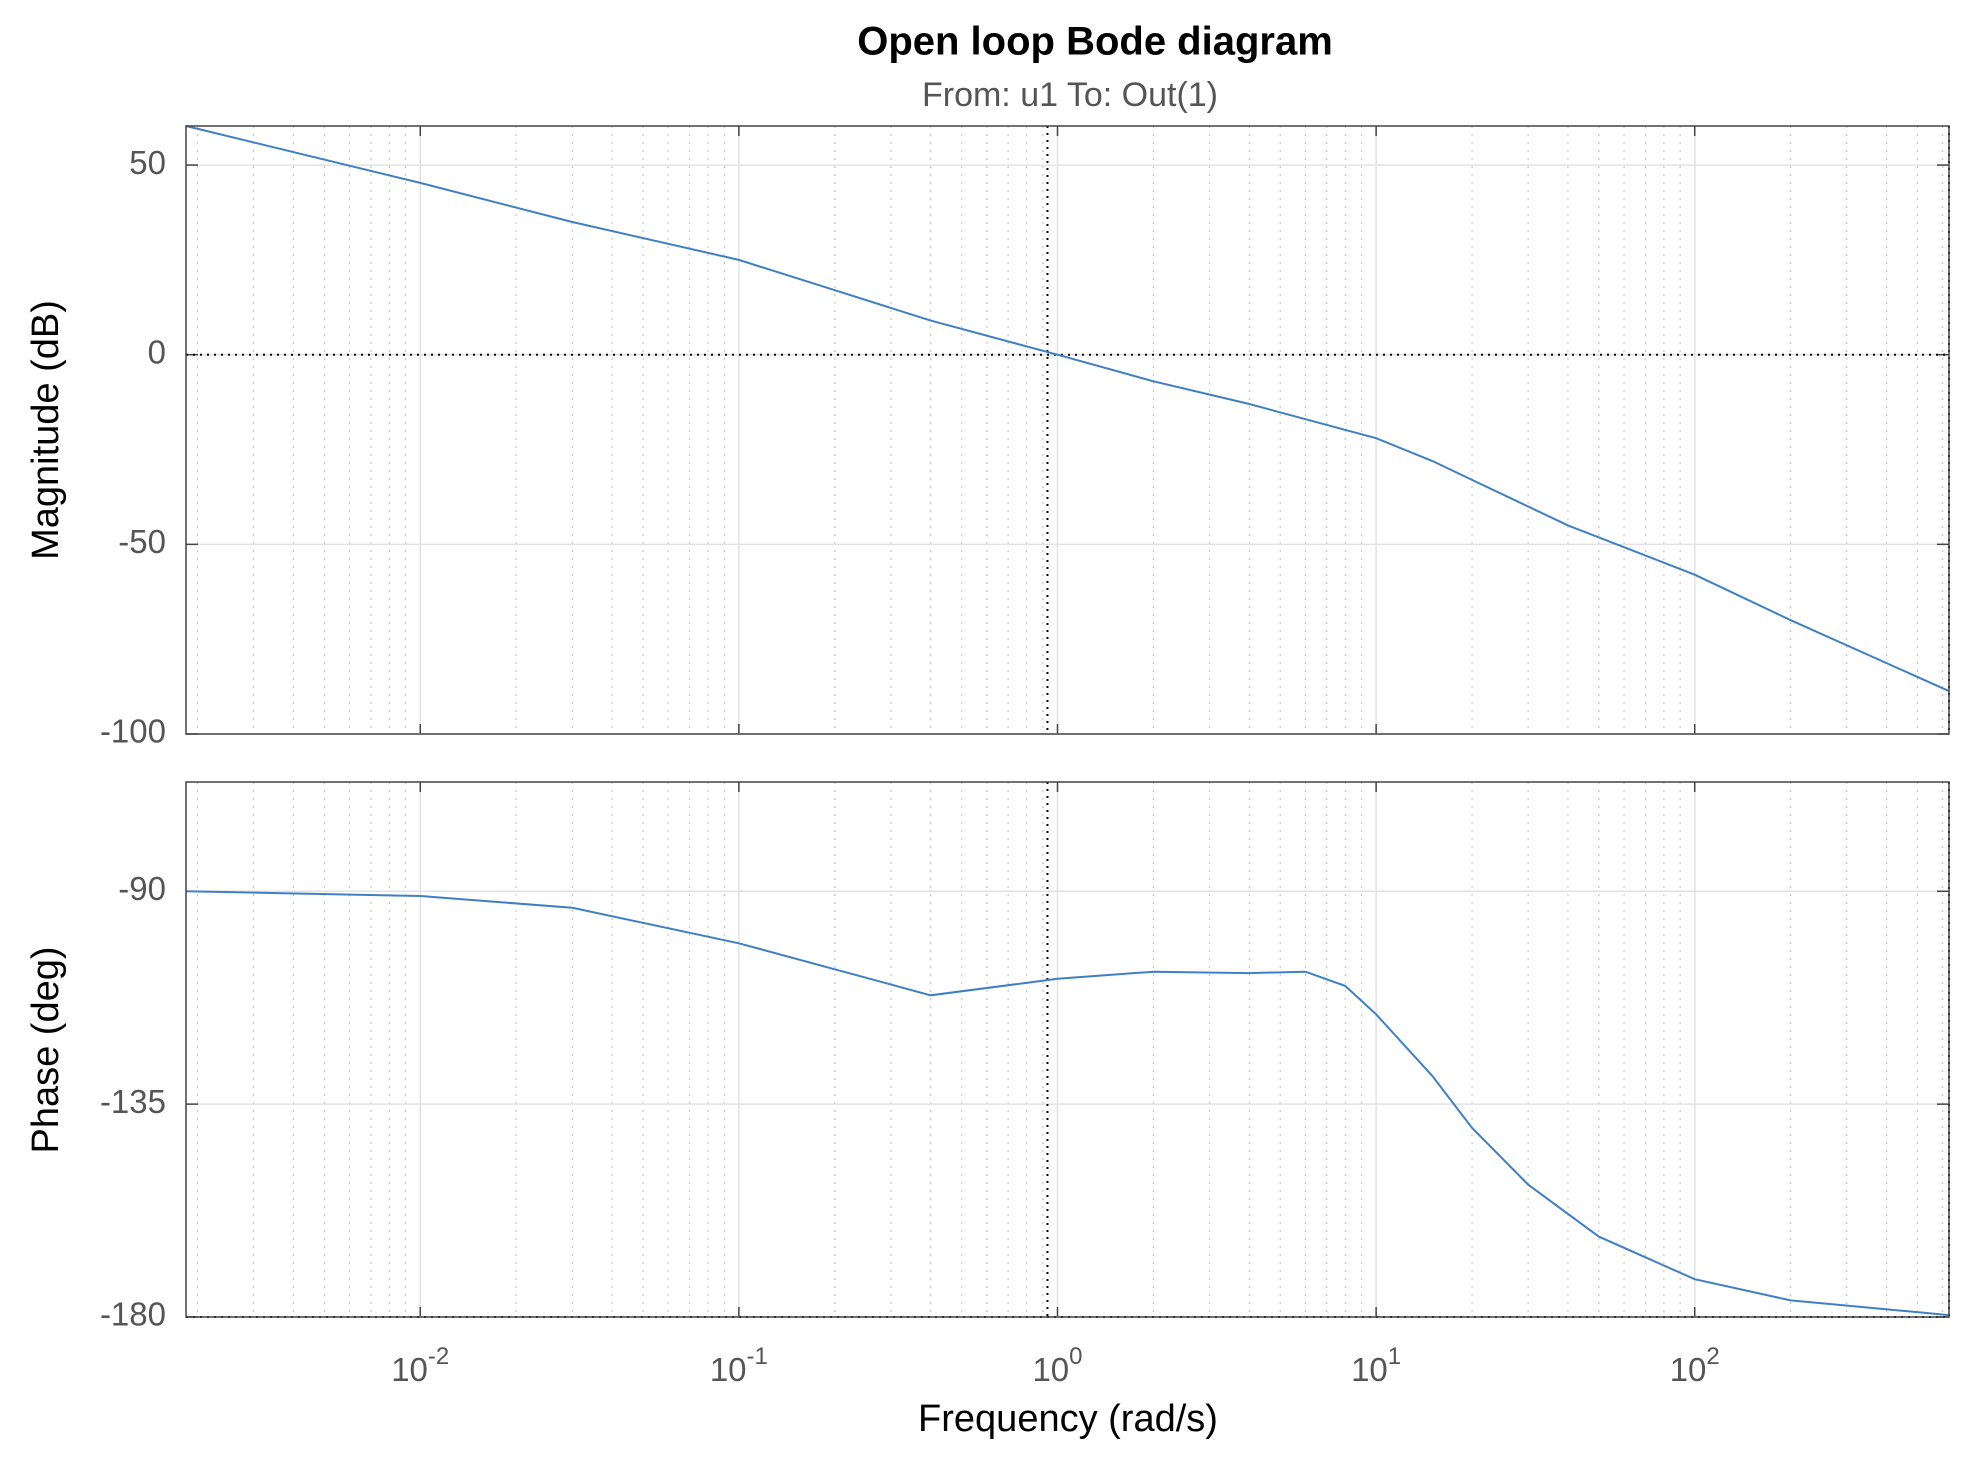 The width and height of the screenshot is (1974, 1457). I want to click on y-tick-label: 50, so click(147, 162).